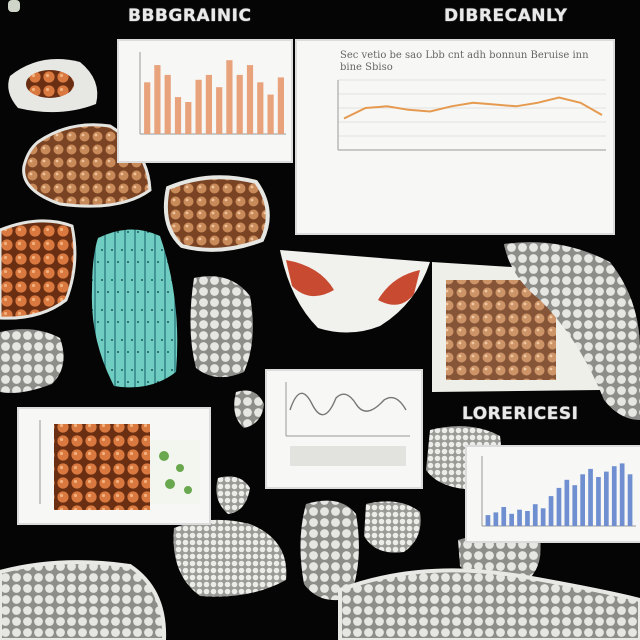 Image resolution: width=640 pixels, height=640 pixels. What do you see at coordinates (392, 527) in the screenshot?
I see `specimen-fine-b` at bounding box center [392, 527].